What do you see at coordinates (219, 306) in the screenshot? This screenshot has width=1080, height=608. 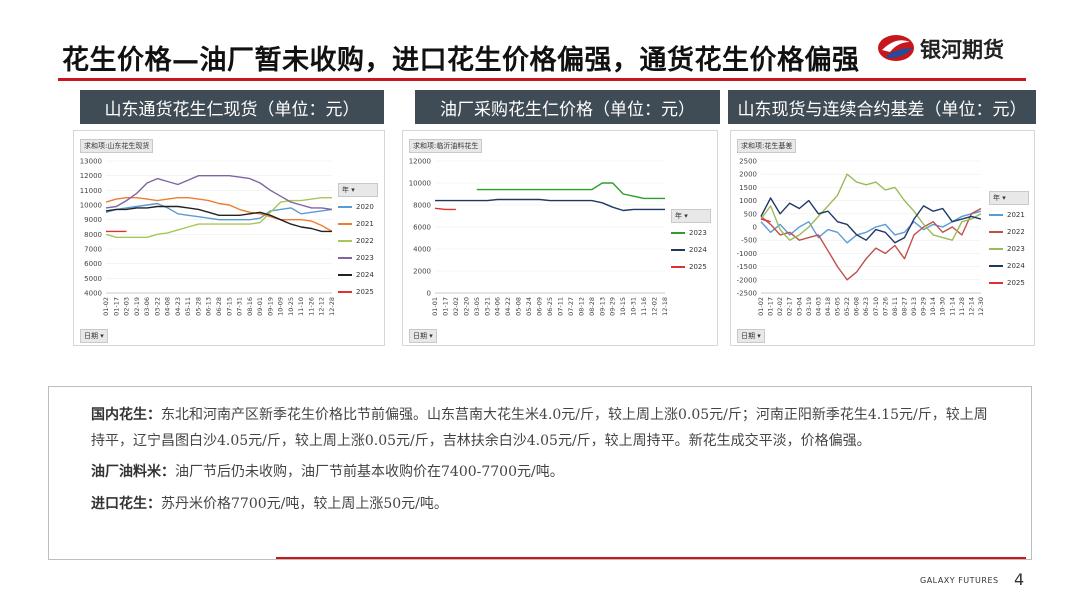 I see `x-tick-label: 06-28` at bounding box center [219, 306].